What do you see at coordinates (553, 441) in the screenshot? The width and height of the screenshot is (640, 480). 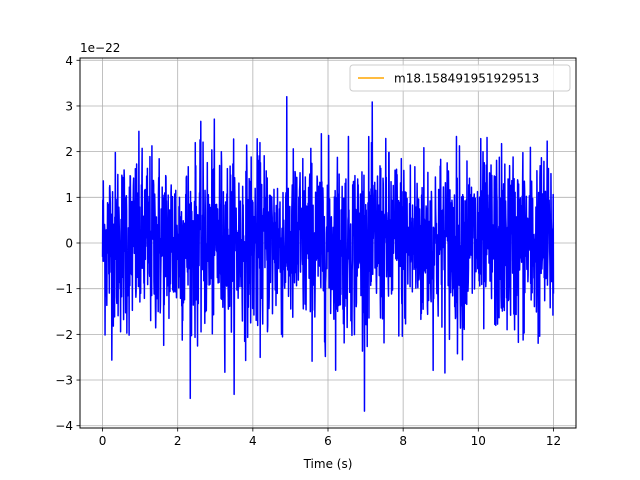 I see `x-tick-label: 12` at bounding box center [553, 441].